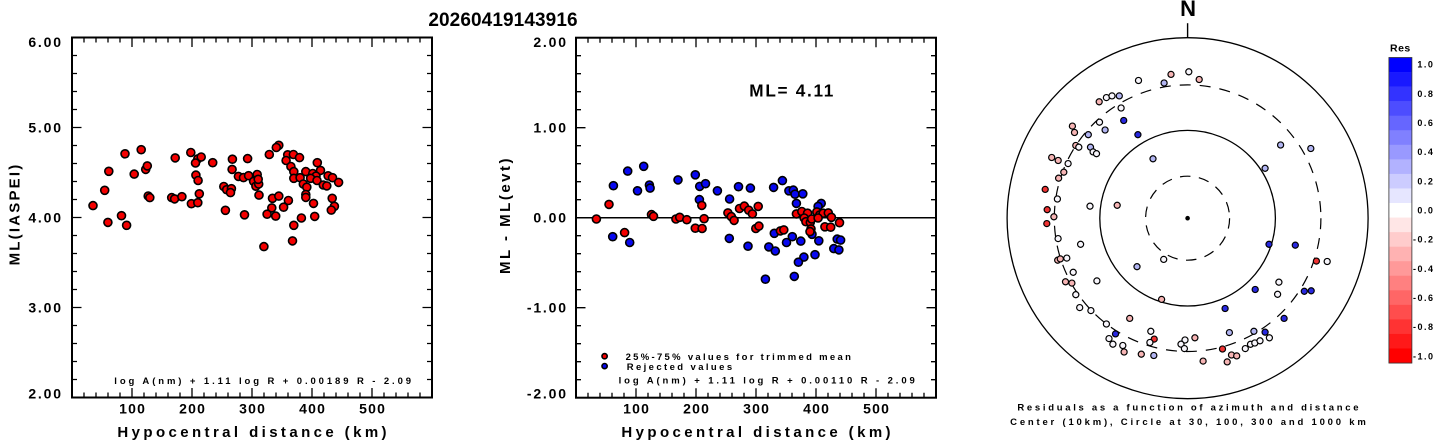  I want to click on svg-text: 20260419143916, so click(502, 20).